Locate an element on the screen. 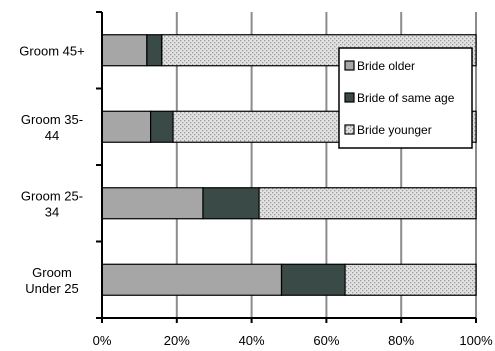 The image size is (495, 351). category-label: Groom 35-44 is located at coordinates (52, 127).